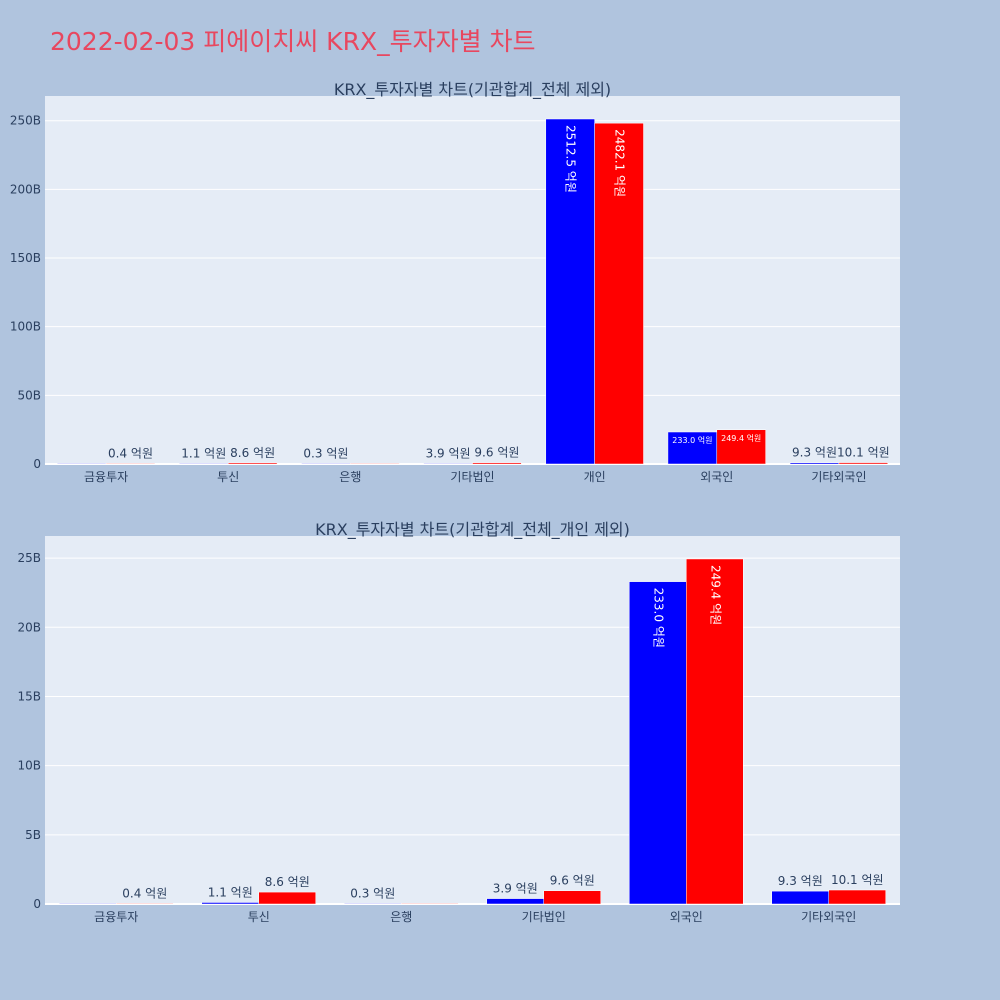 The height and width of the screenshot is (1000, 1000). I want to click on chart-title: KRX_투자자별 차트(기관합계_전체 제외), so click(472, 90).